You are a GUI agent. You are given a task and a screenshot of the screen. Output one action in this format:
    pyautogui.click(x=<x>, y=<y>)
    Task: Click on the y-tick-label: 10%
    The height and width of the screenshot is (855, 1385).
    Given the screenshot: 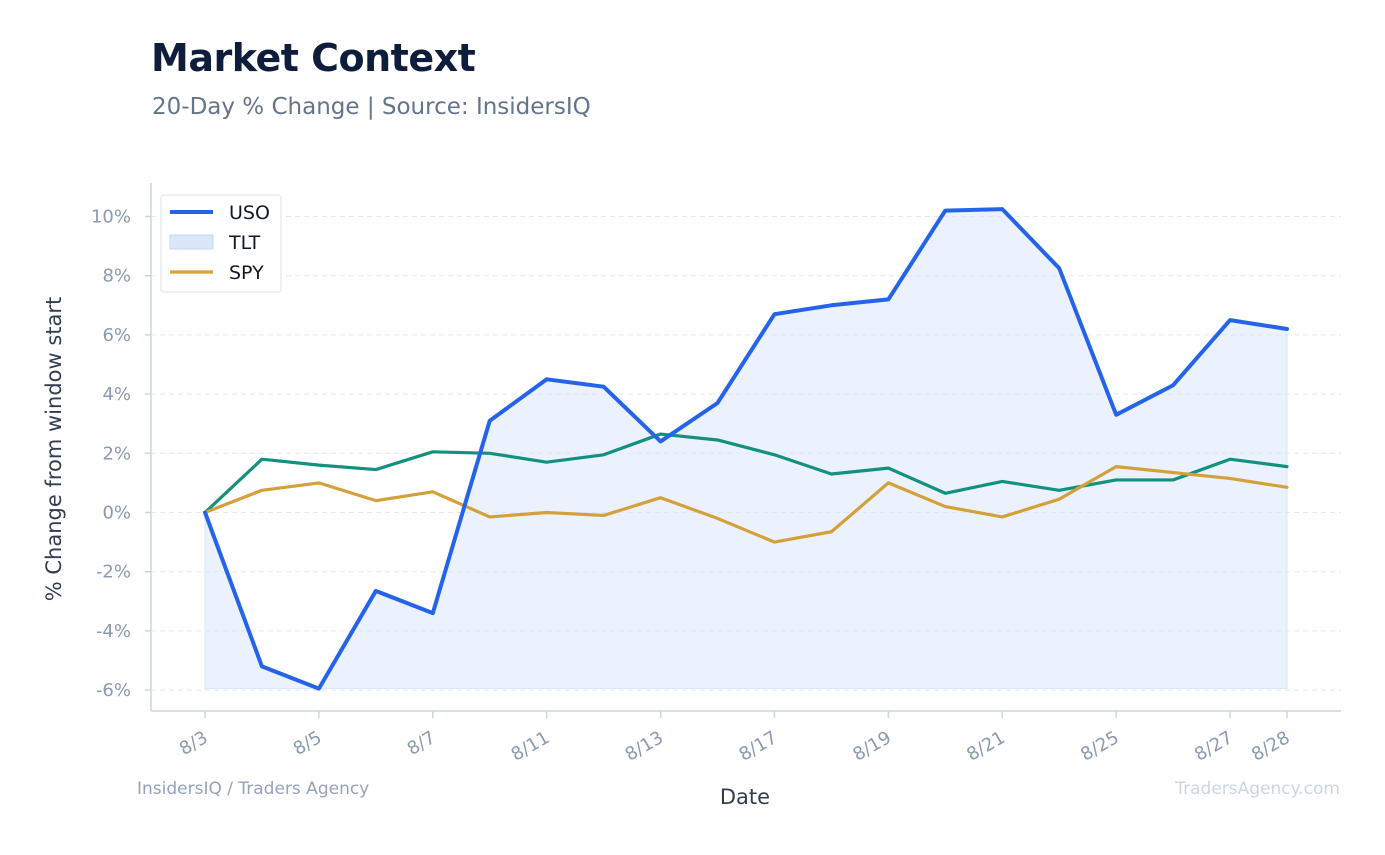 What is the action you would take?
    pyautogui.click(x=111, y=217)
    